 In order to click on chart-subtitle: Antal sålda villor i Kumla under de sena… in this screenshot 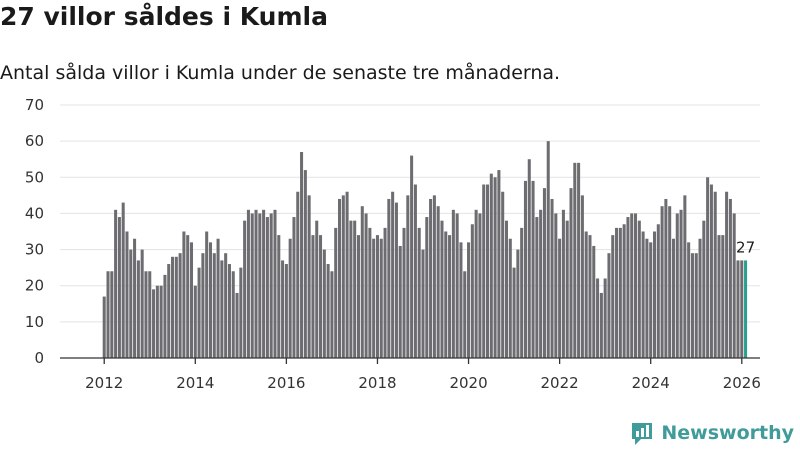, I will do `click(280, 73)`.